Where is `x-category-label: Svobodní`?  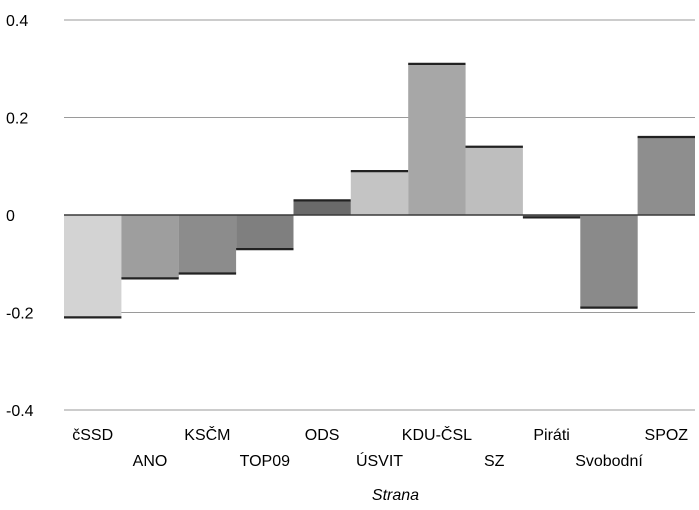 x-category-label: Svobodní is located at coordinates (609, 461).